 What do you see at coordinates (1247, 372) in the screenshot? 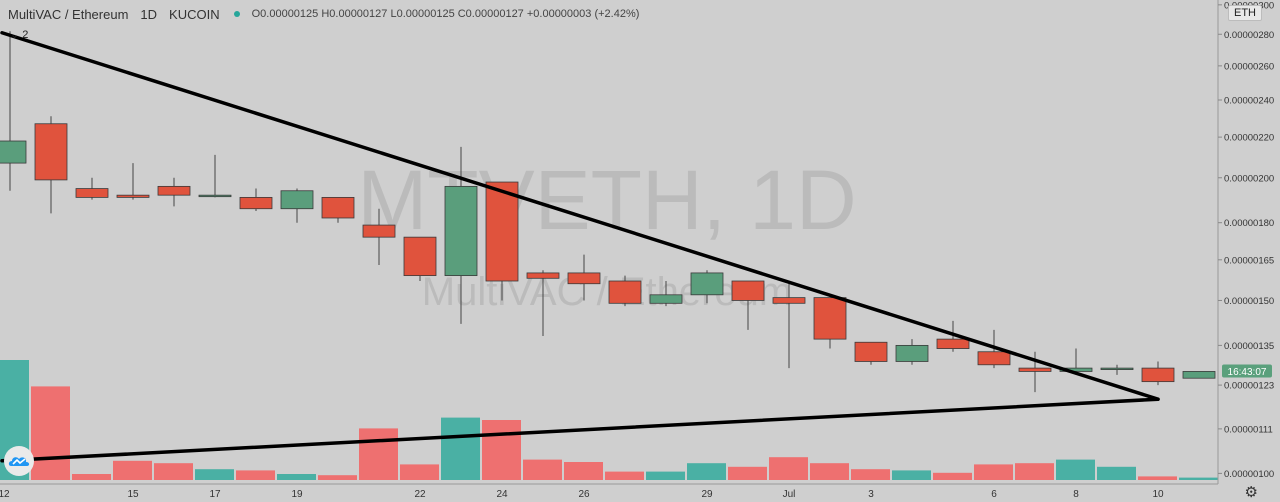
I see `last-price-time: 16:43:07` at bounding box center [1247, 372].